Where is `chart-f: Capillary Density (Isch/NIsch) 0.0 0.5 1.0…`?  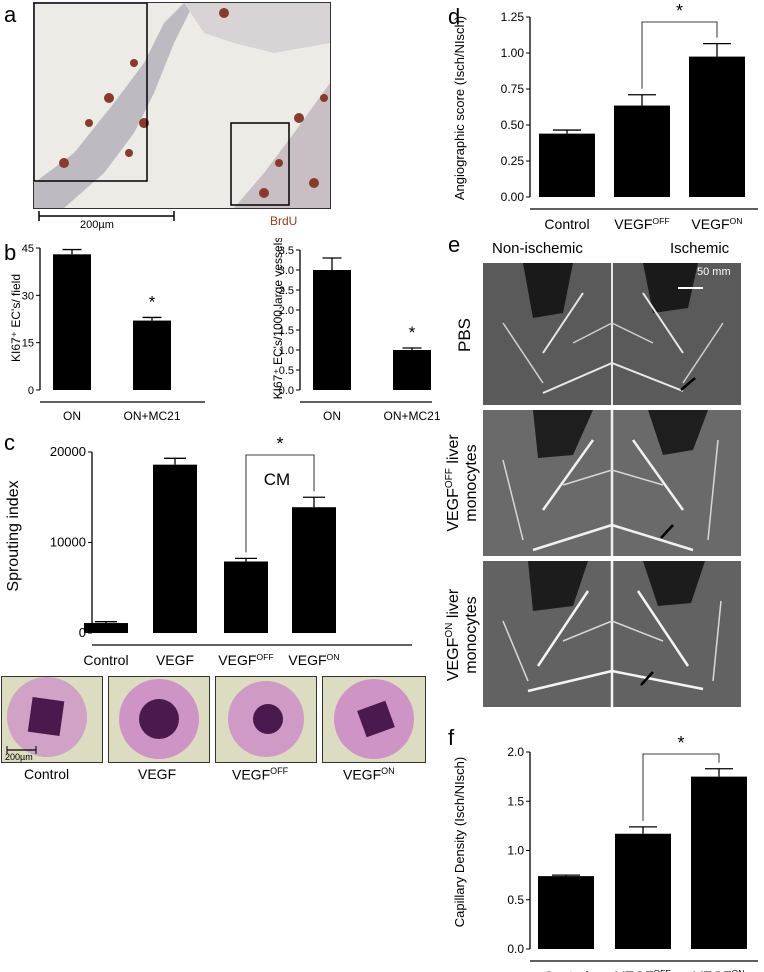 chart-f: Capillary Density (Isch/NIsch) 0.0 0.5 1.0… is located at coordinates (605, 852).